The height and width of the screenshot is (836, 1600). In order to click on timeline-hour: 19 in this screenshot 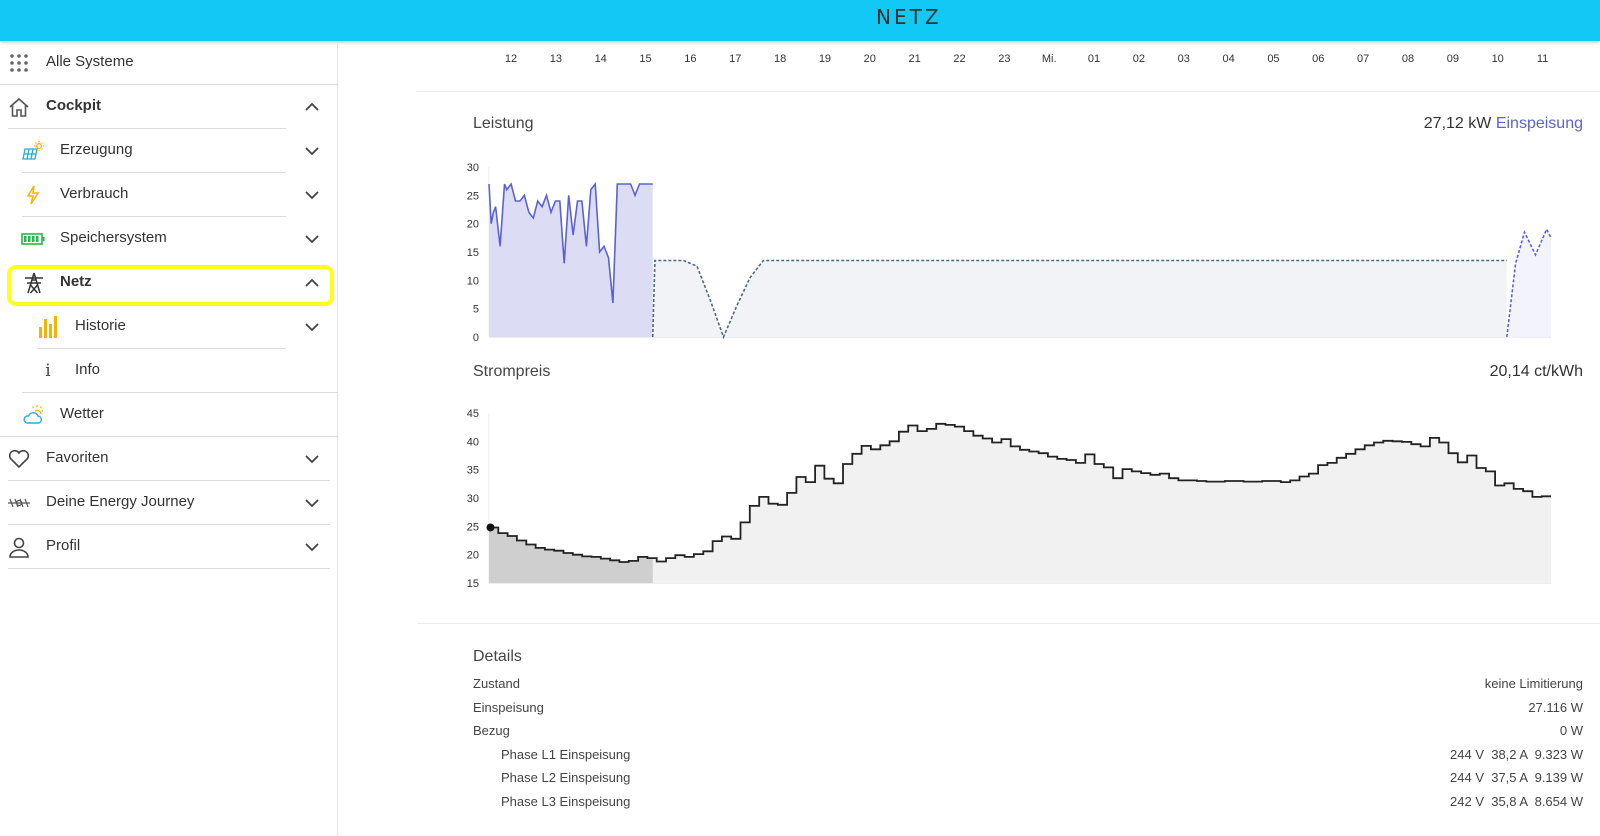, I will do `click(825, 59)`.